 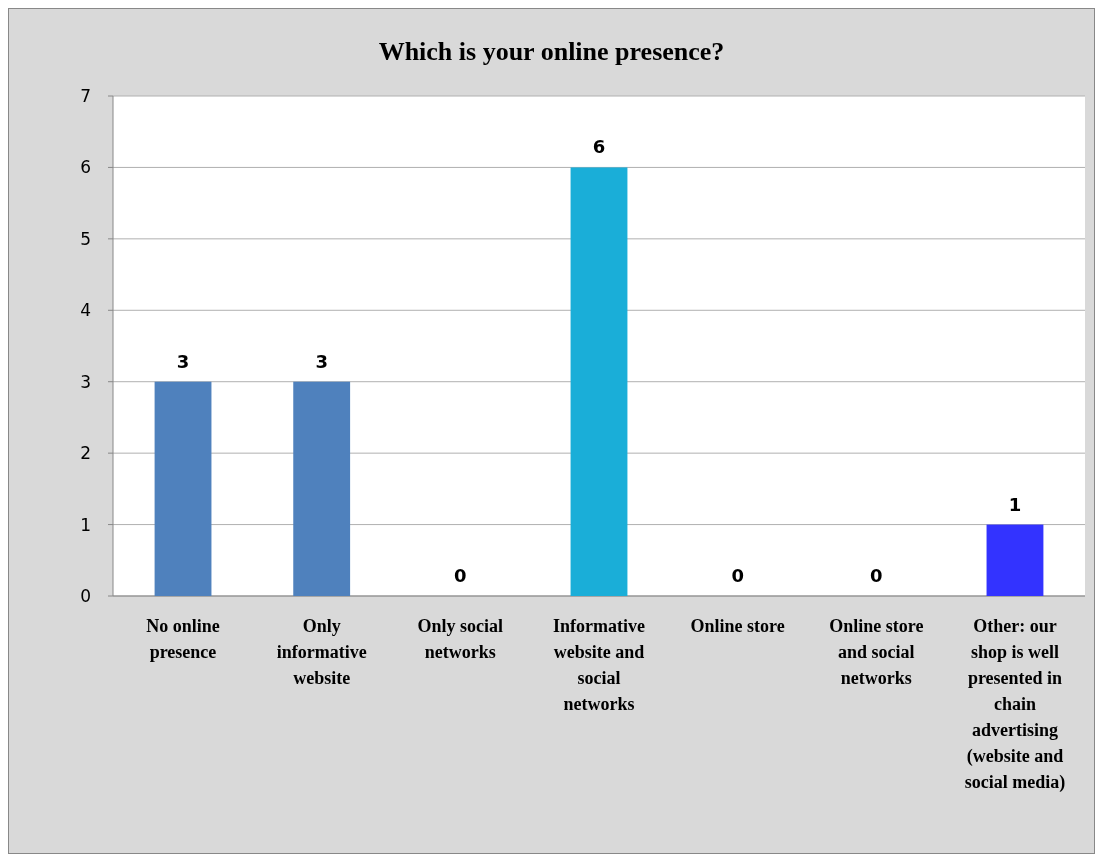 I want to click on y-tick-label: 2, so click(x=85, y=453).